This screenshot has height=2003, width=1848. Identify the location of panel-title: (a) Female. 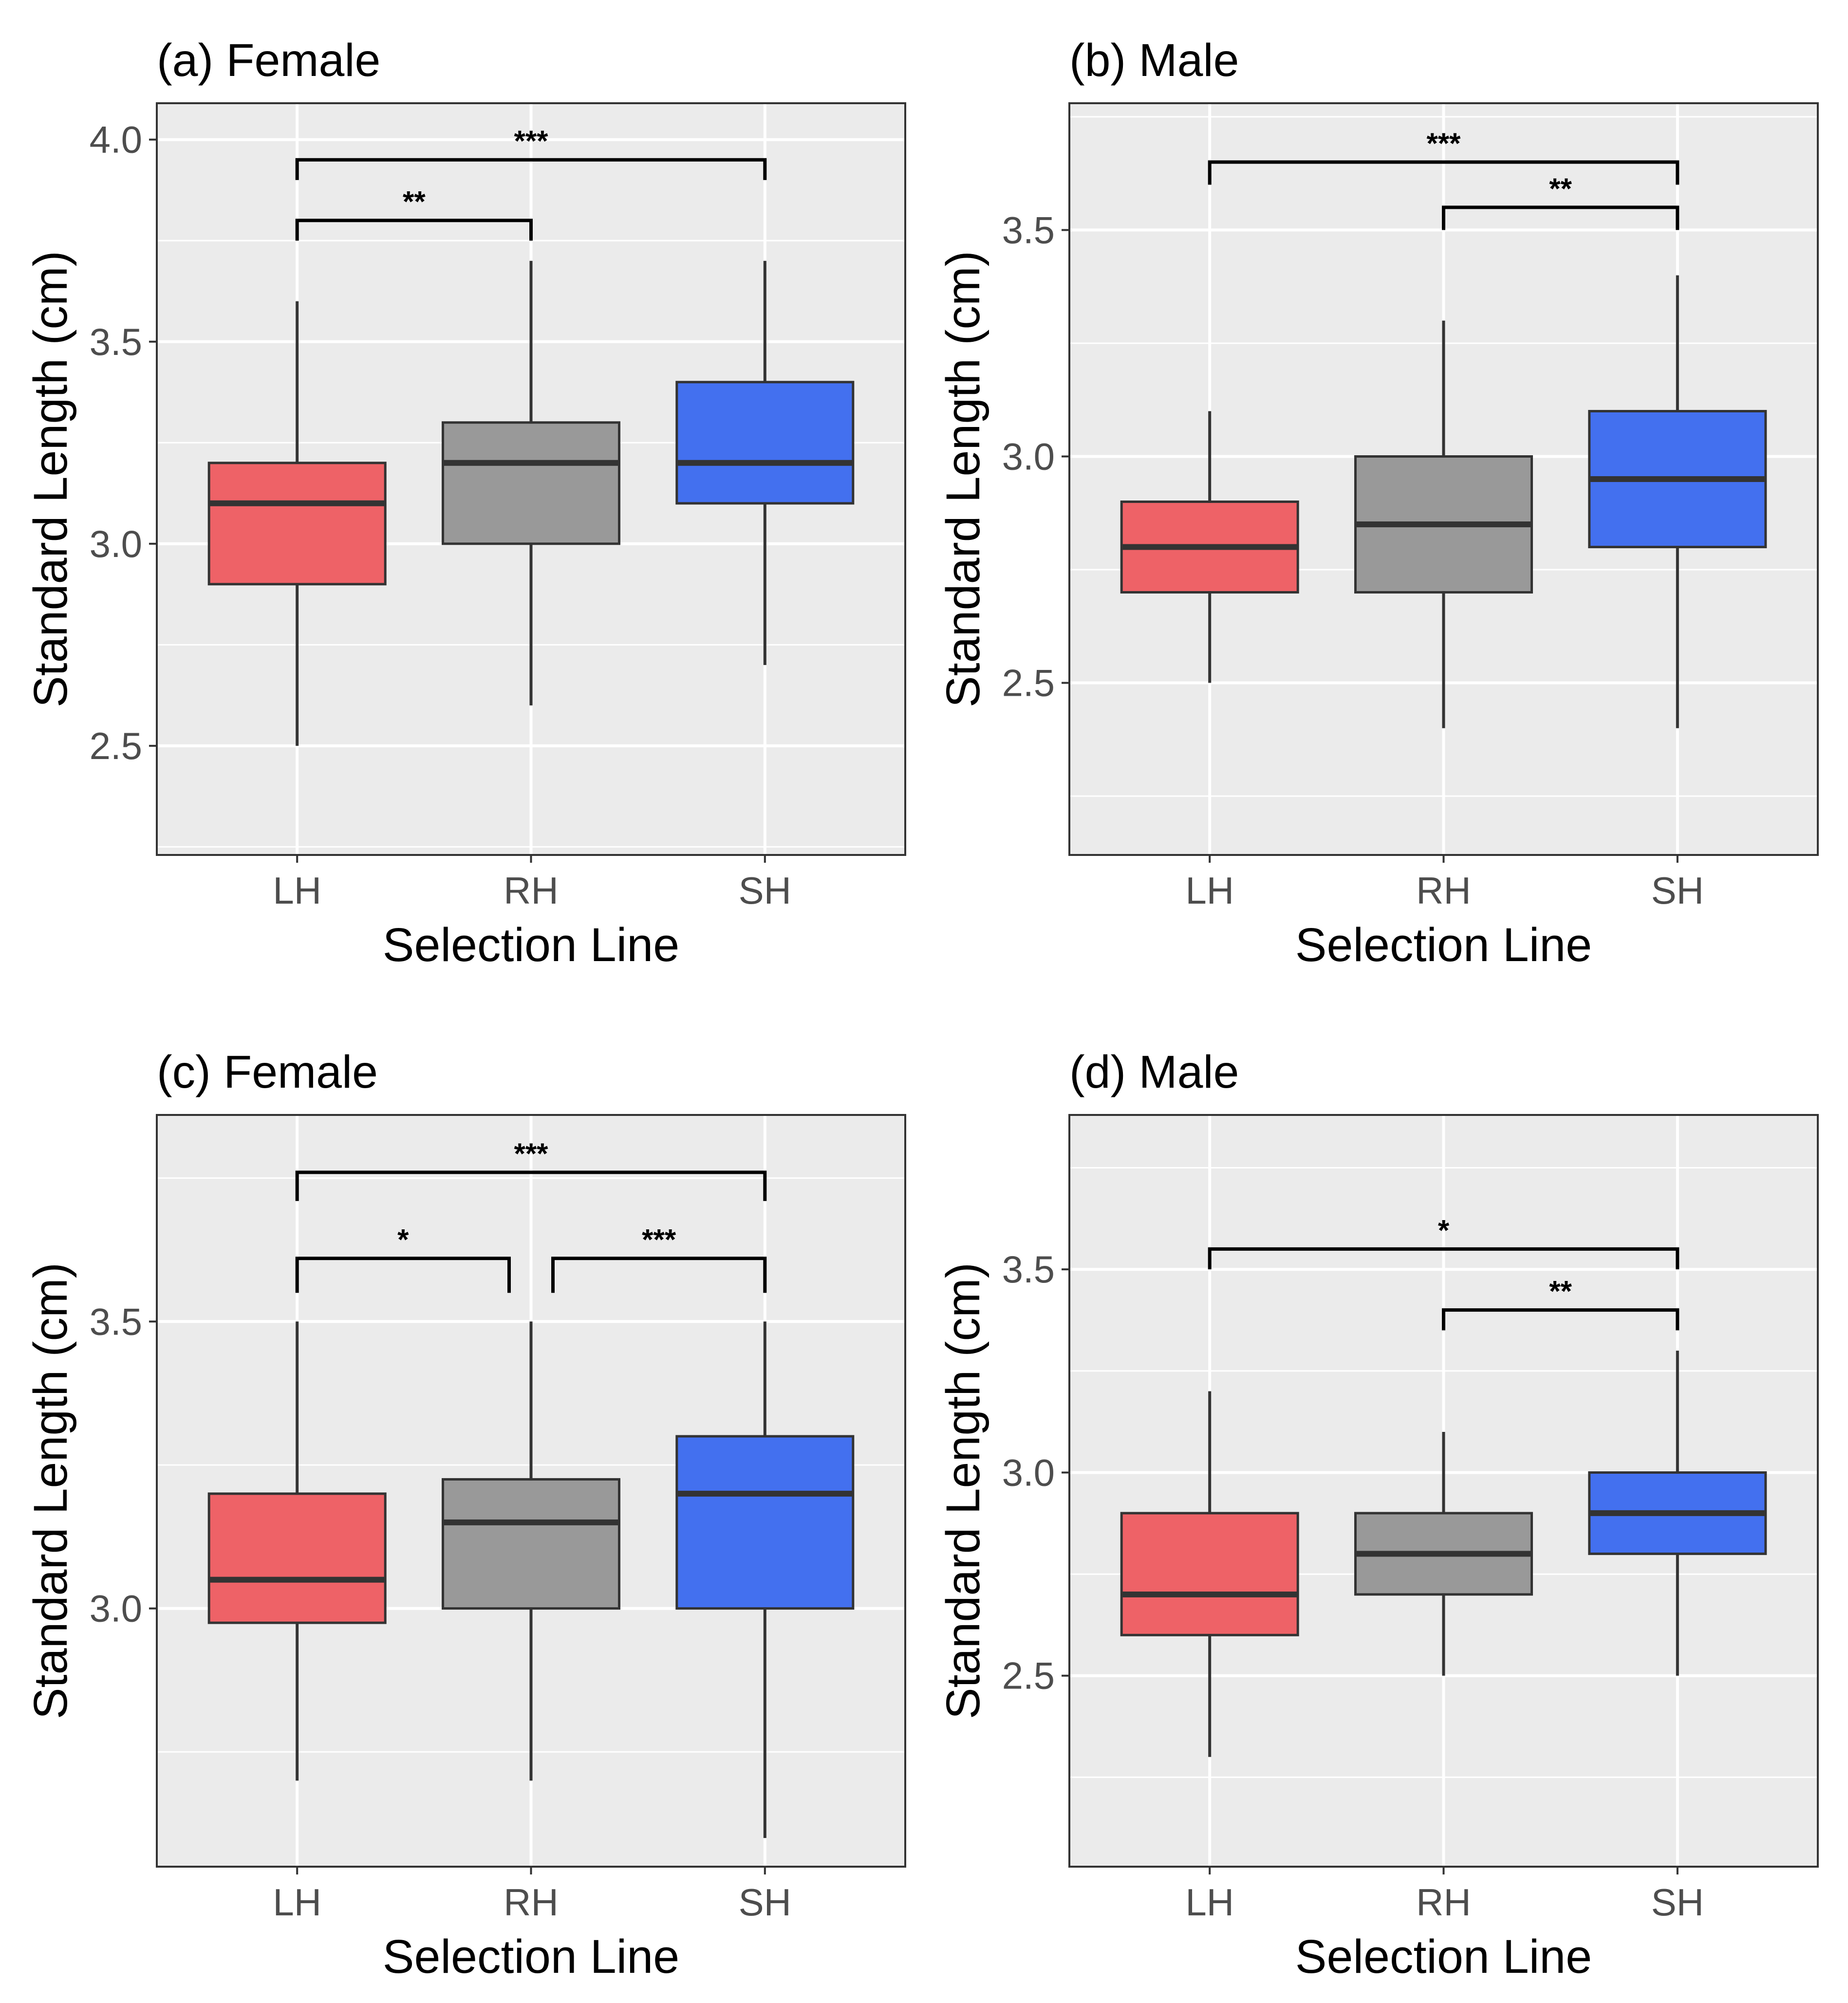
(268, 60).